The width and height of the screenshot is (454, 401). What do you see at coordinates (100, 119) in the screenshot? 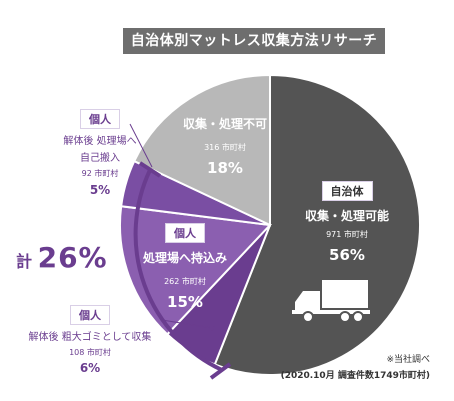
I see `slice-tag-self-delivery: 個人` at bounding box center [100, 119].